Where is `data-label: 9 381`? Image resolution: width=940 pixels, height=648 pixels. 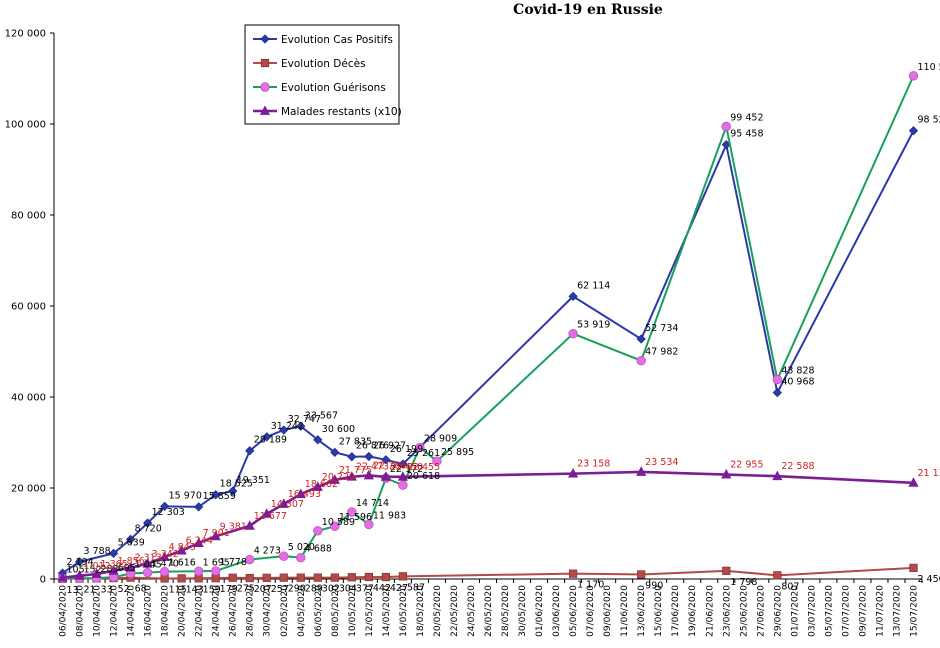 data-label: 9 381 is located at coordinates (233, 526).